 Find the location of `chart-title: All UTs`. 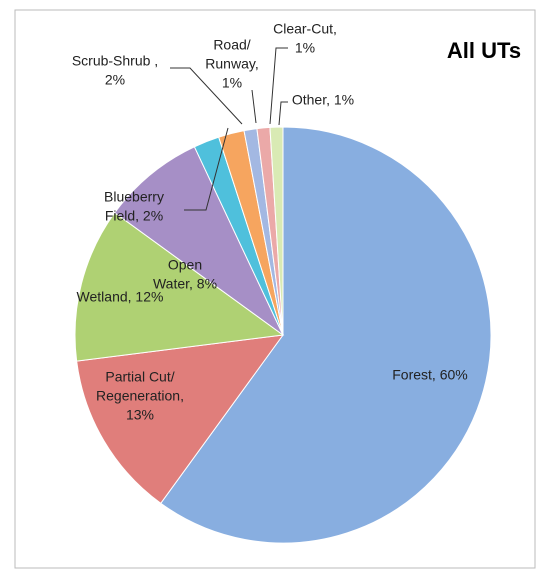

chart-title: All UTs is located at coordinates (484, 50).